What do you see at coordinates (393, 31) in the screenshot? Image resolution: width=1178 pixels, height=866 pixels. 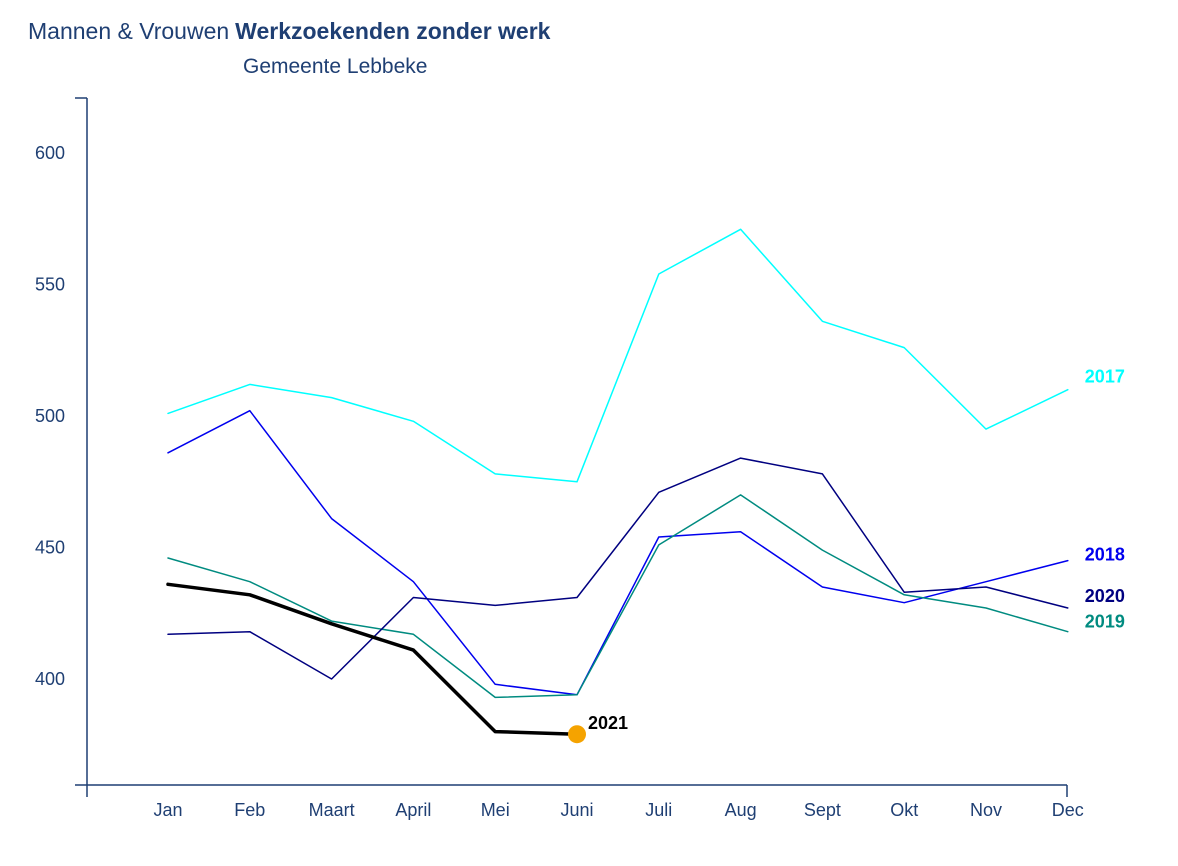 I see `chart-title: Werkzoekenden zonder werk` at bounding box center [393, 31].